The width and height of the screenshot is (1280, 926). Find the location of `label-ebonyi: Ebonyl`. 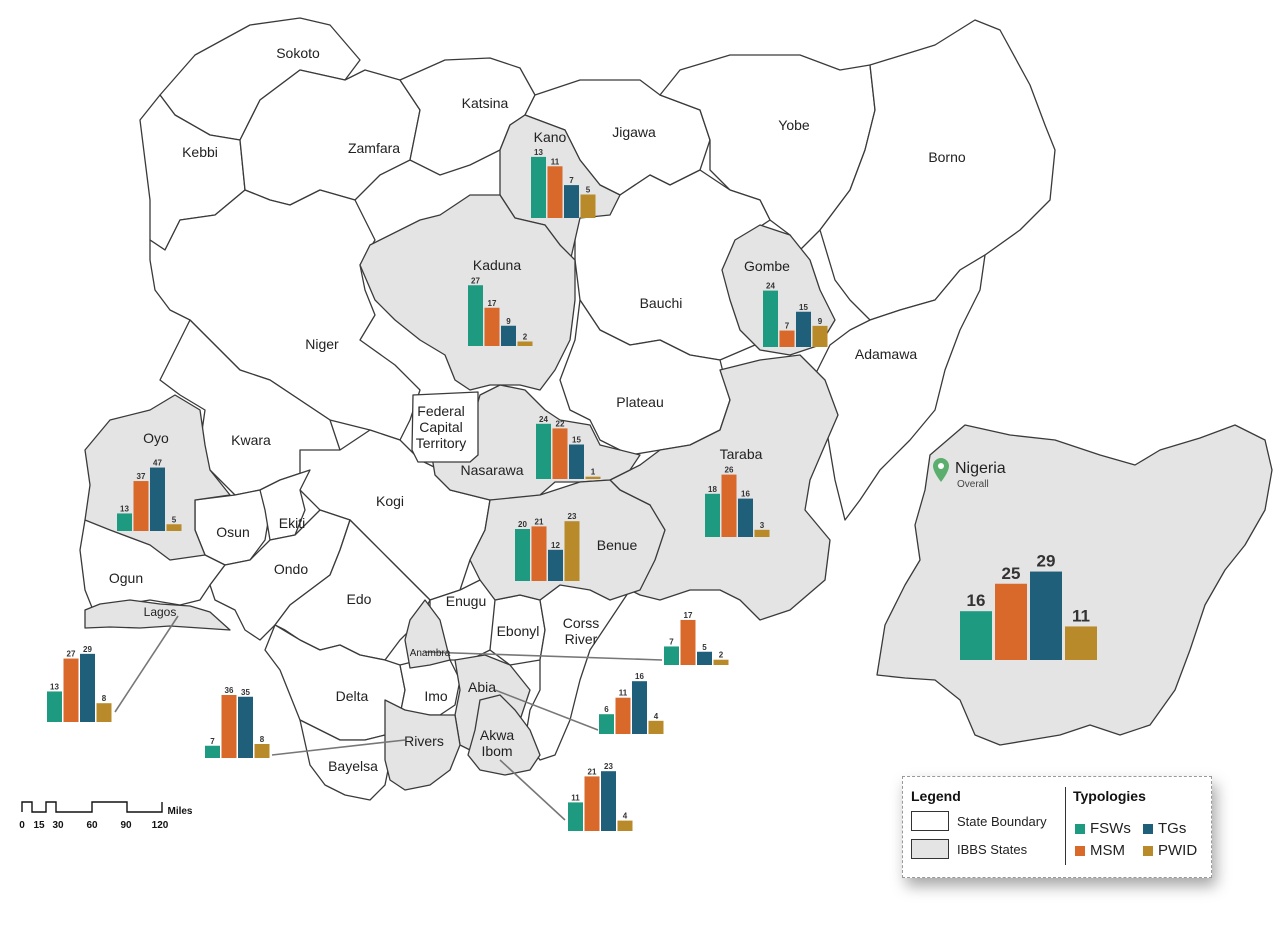

label-ebonyi: Ebonyl is located at coordinates (518, 631).